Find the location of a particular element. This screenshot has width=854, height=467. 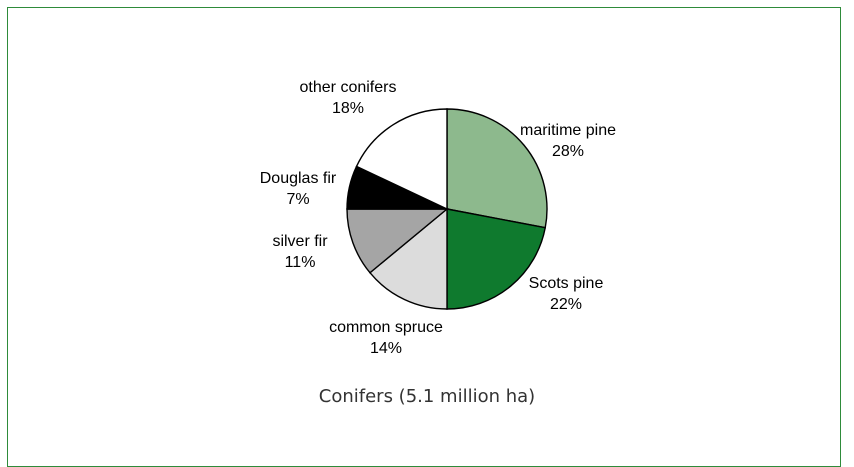

pie-slice-maritime-pine is located at coordinates (497, 168).